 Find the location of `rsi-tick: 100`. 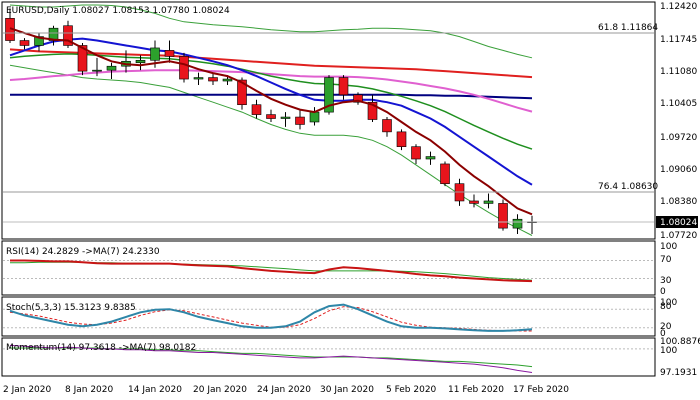

rsi-tick: 100 is located at coordinates (668, 247).